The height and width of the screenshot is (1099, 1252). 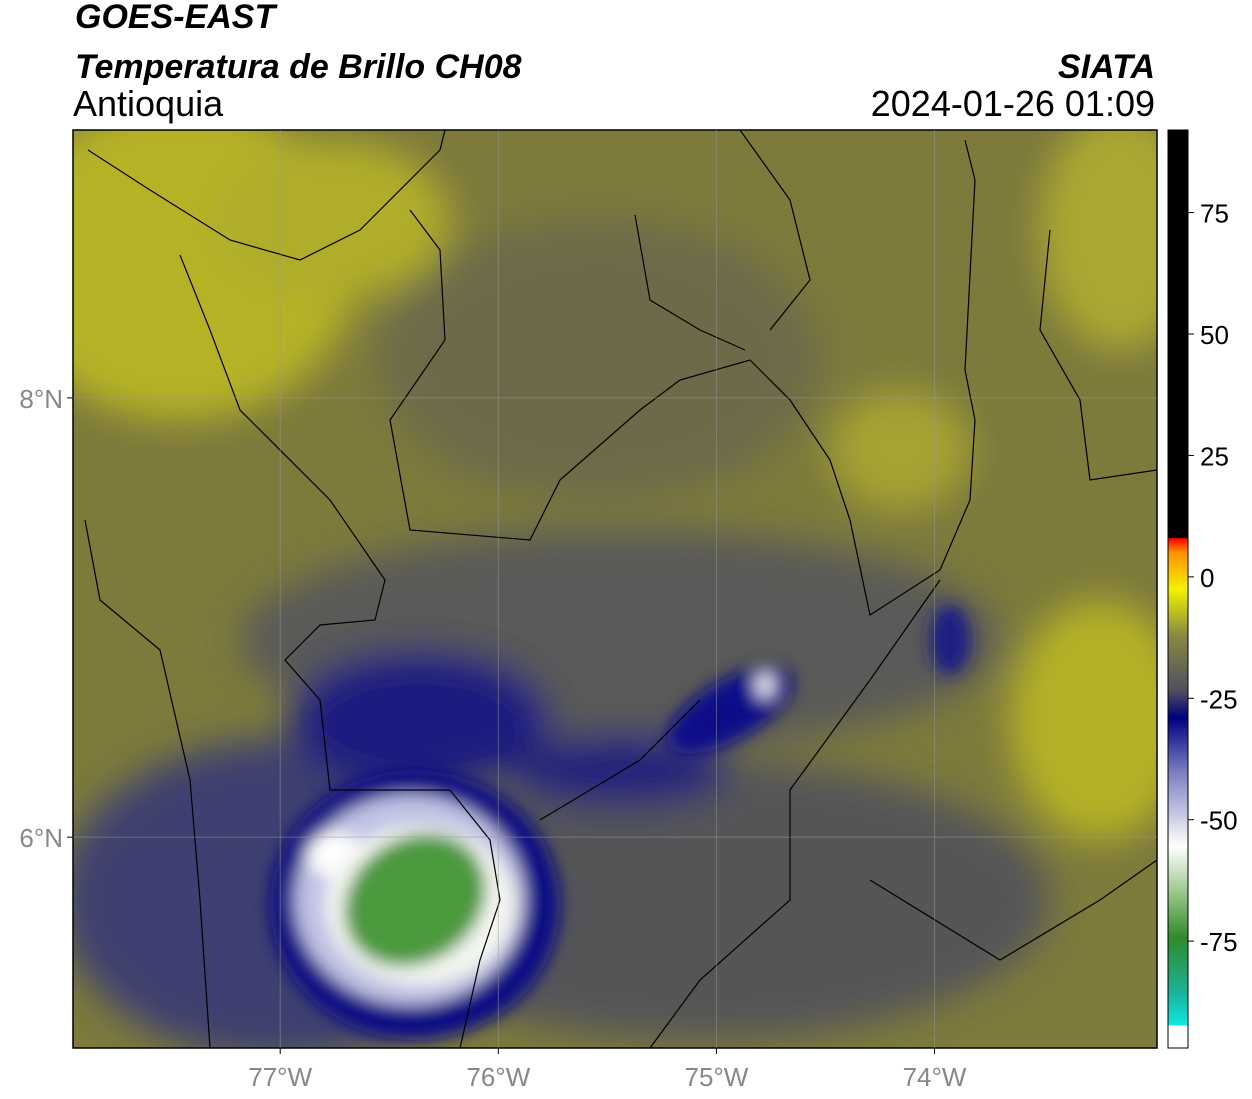 What do you see at coordinates (41, 838) in the screenshot?
I see `y-tick-label: 6°N` at bounding box center [41, 838].